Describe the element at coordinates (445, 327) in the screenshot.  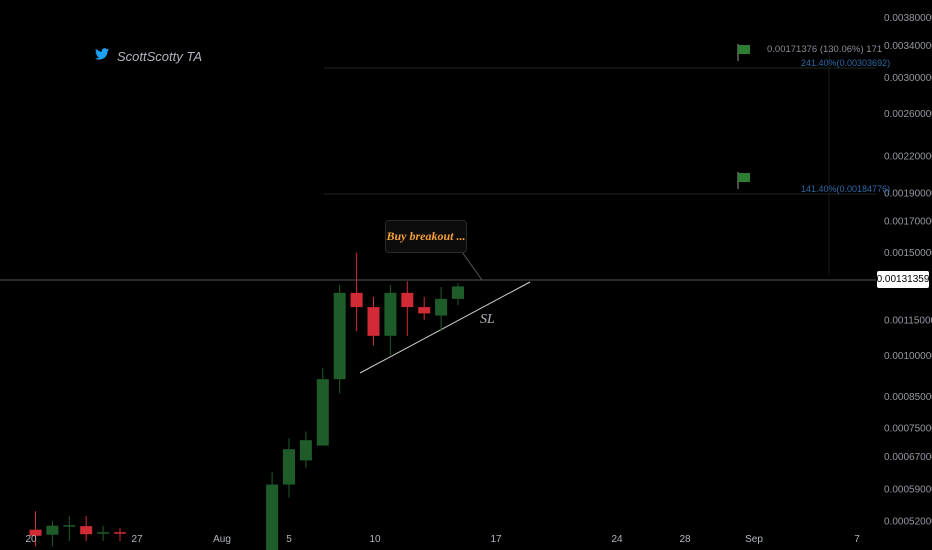
I see `support-trendline` at that location.